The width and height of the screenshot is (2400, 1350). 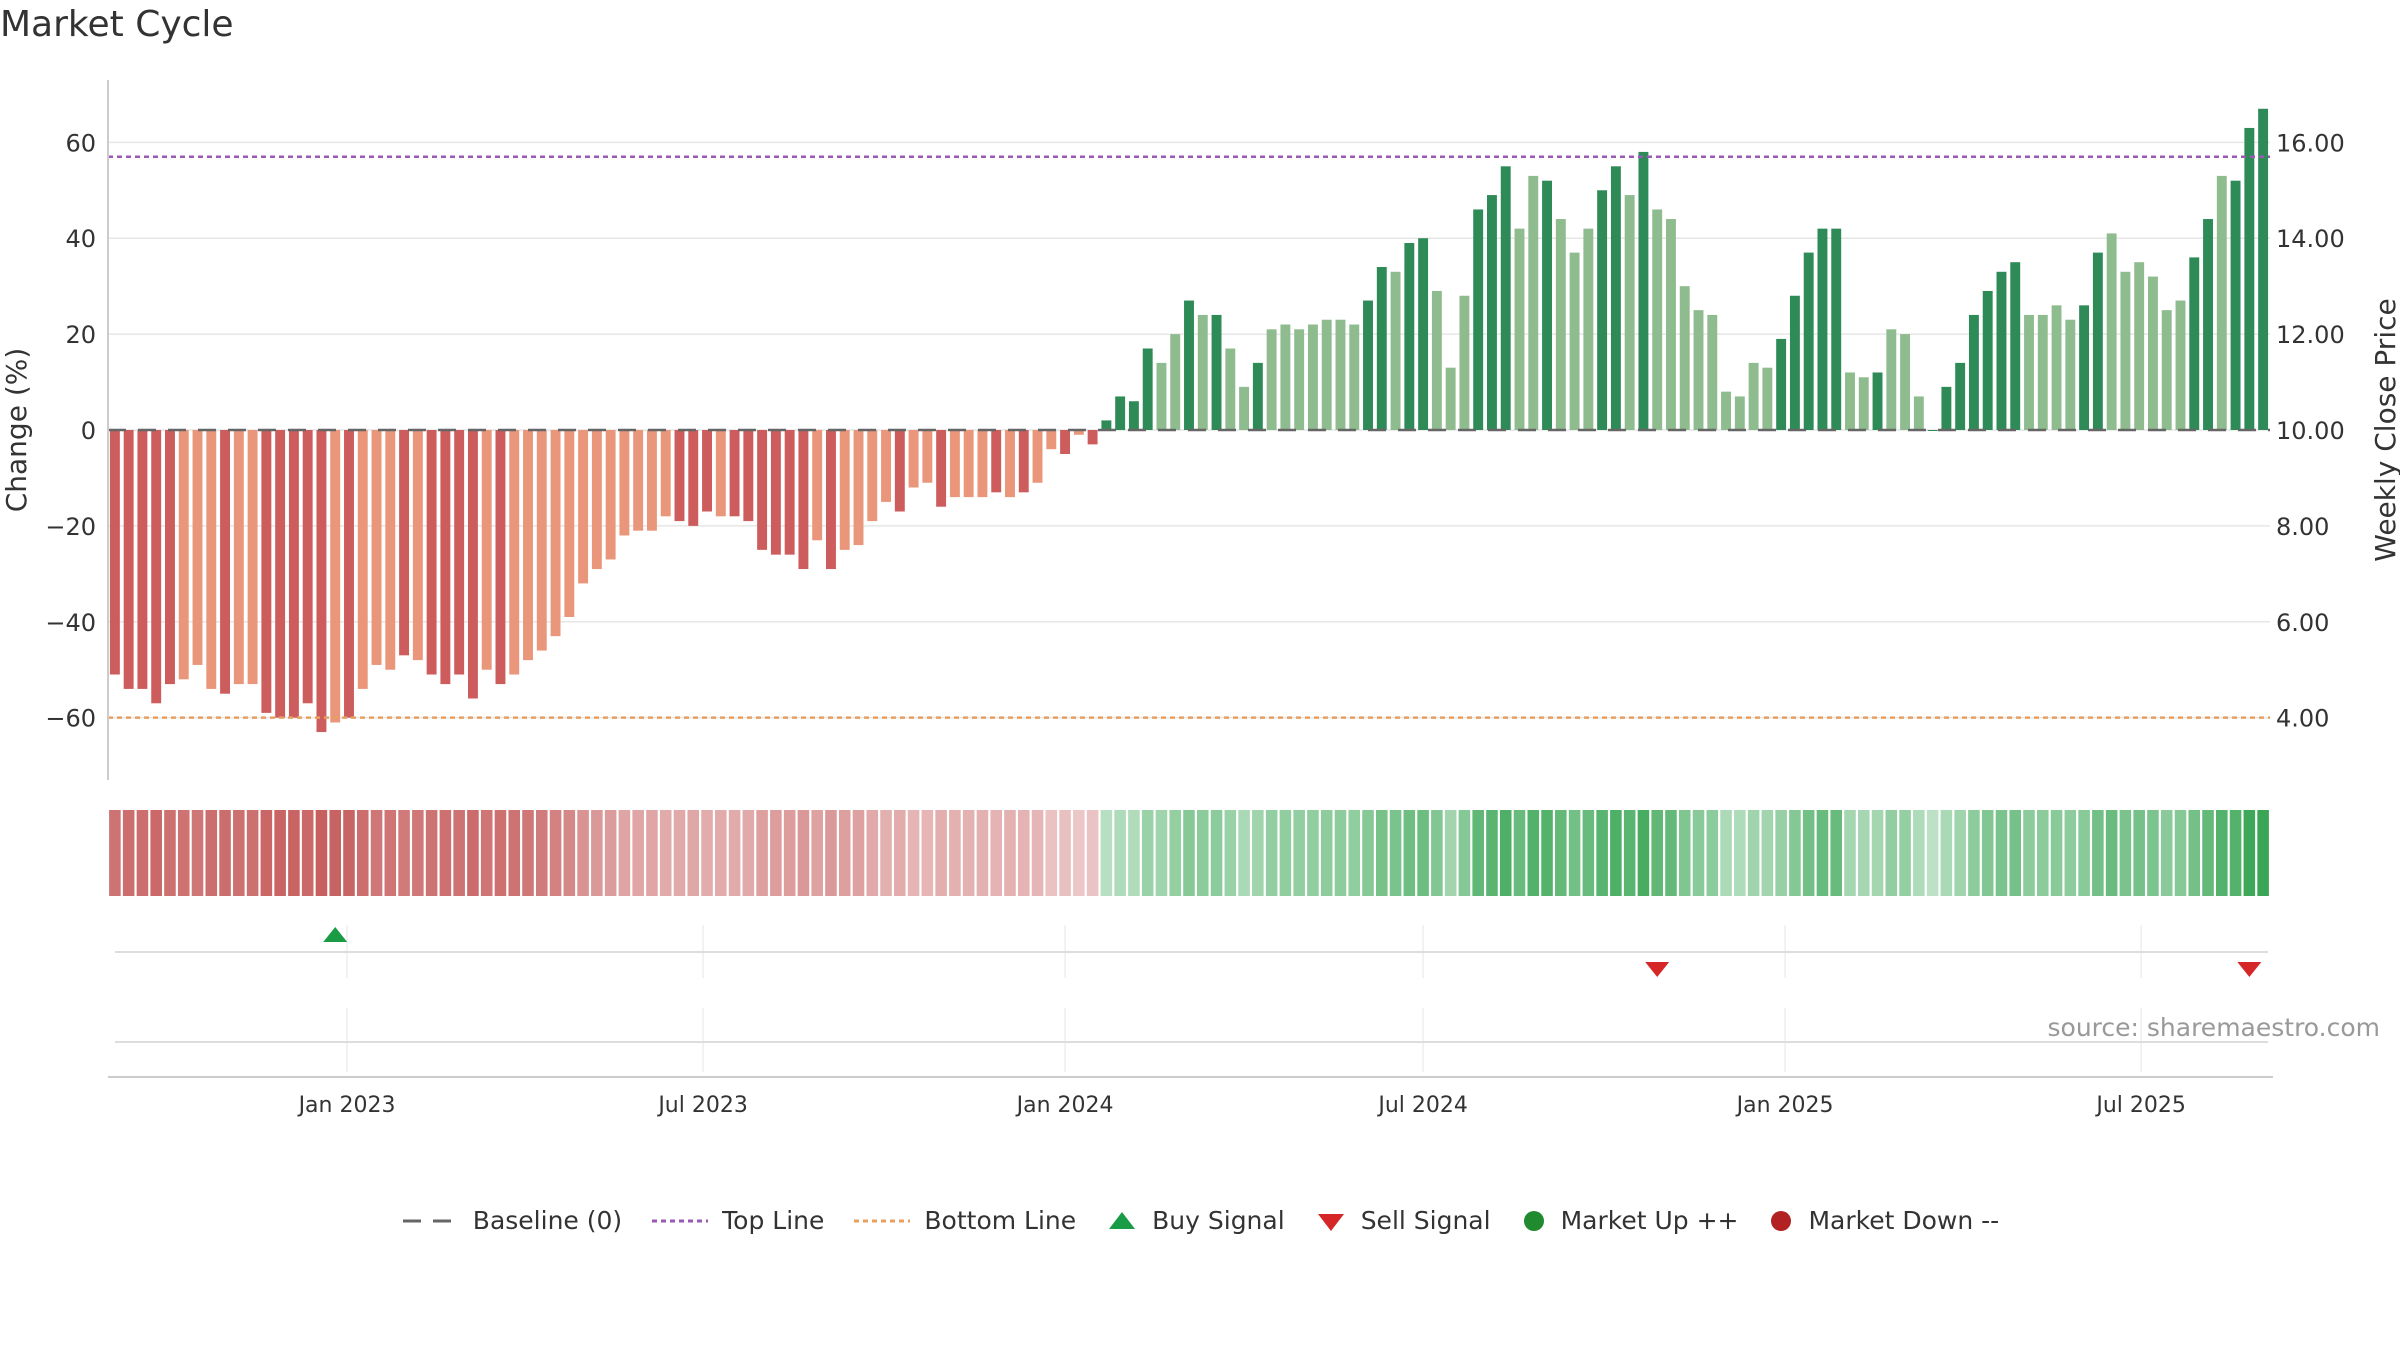 I want to click on x-tick-label: Jan 2024, so click(x=1064, y=1105).